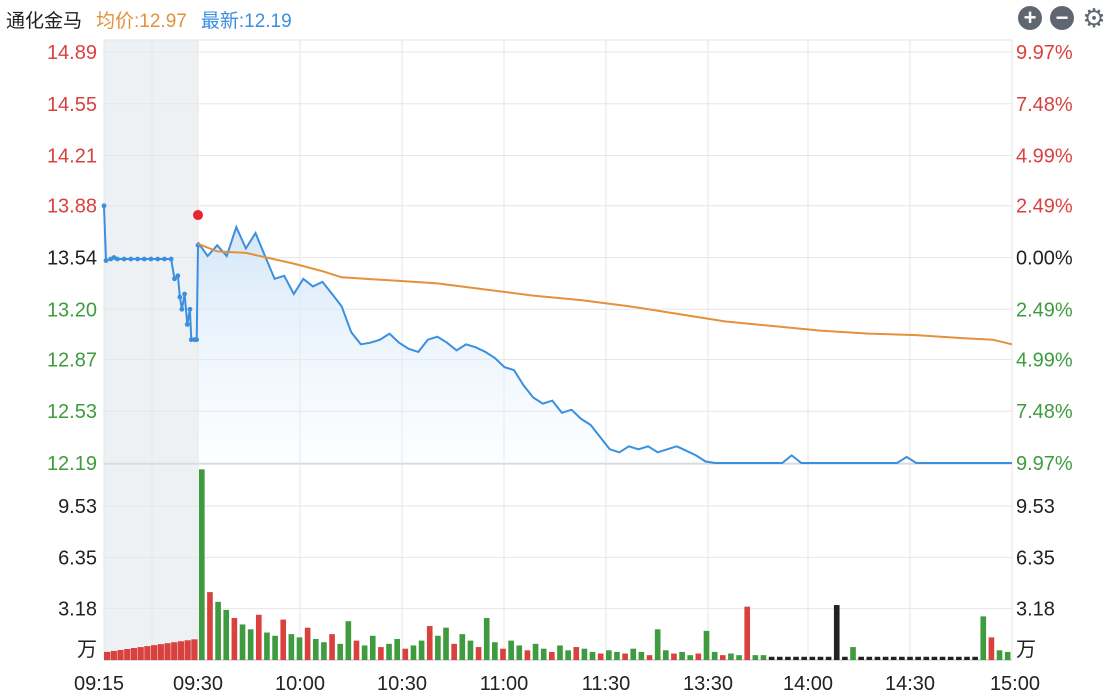  Describe the element at coordinates (99, 684) in the screenshot. I see `time-tick-label: 09:15` at that location.